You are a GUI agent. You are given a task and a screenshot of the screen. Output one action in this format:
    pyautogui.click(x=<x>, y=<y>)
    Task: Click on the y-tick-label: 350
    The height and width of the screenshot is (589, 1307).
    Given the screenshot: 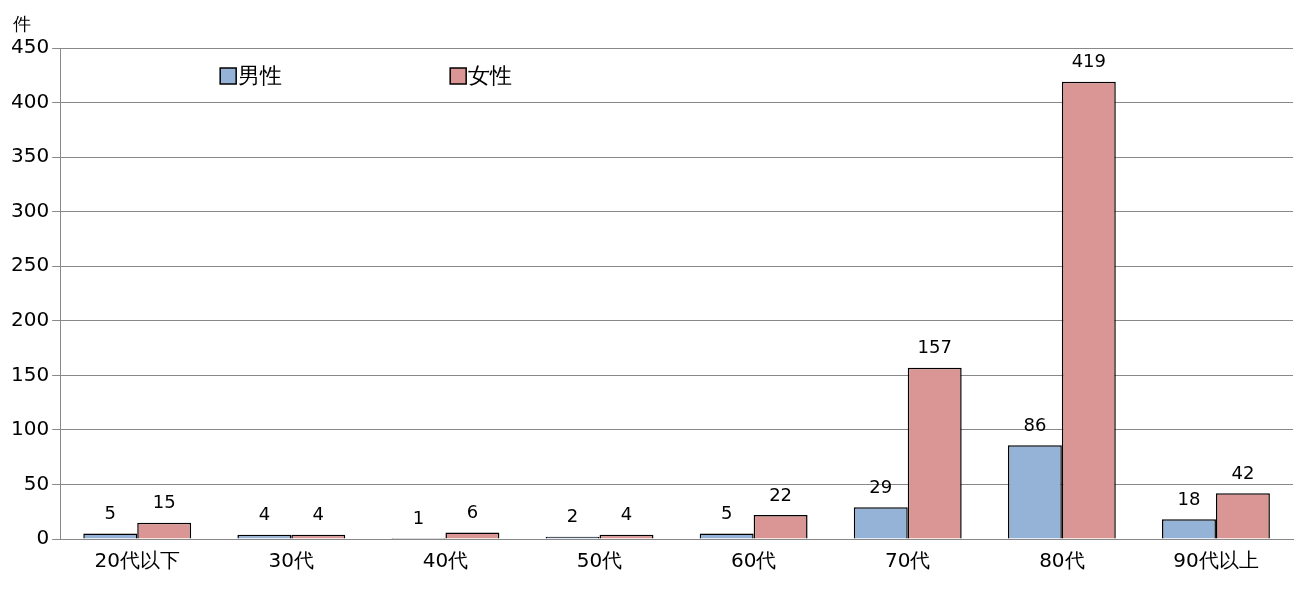 What is the action you would take?
    pyautogui.click(x=30, y=155)
    